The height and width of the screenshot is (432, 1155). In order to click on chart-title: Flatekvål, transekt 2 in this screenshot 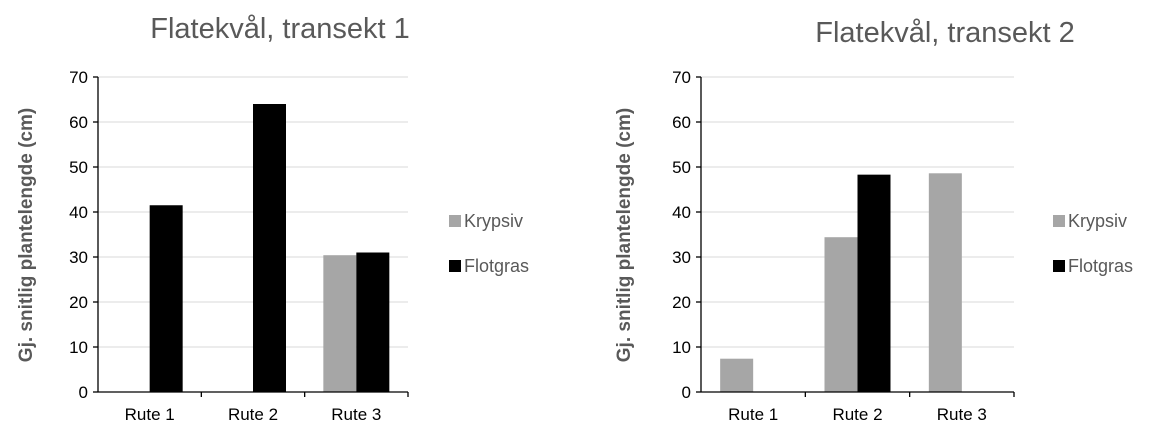, I will do `click(945, 33)`.